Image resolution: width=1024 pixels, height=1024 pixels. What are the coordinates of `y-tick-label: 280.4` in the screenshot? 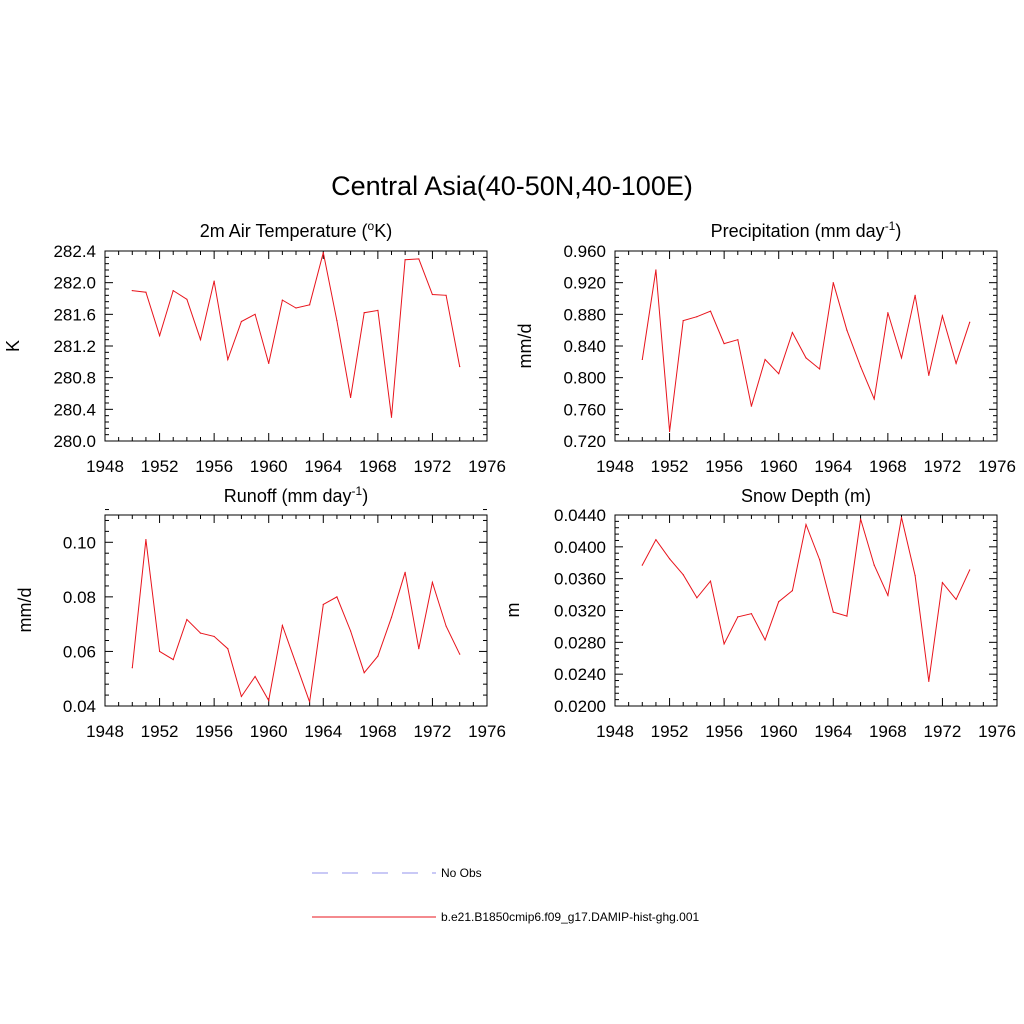 It's located at (74, 409).